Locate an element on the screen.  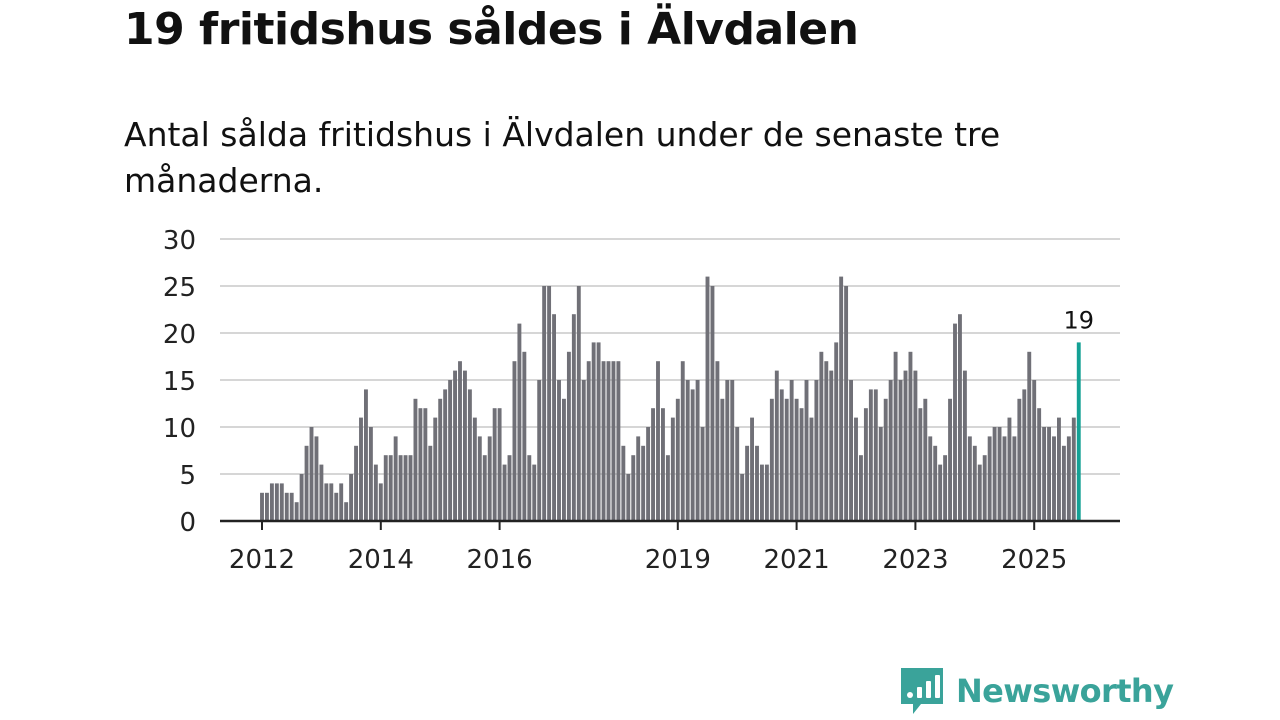
bar-latest is located at coordinates (1078, 431).